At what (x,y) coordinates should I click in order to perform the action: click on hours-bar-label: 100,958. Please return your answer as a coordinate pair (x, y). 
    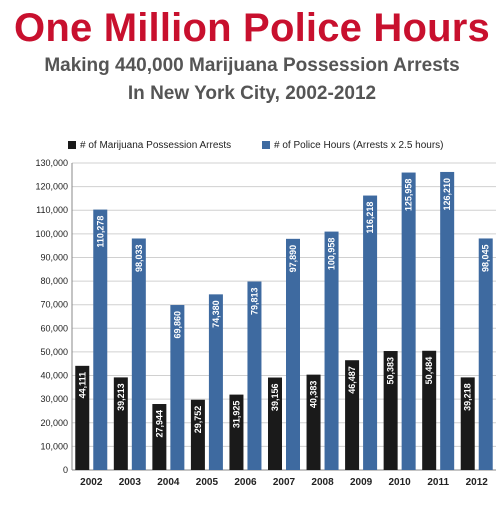
    Looking at the image, I should click on (332, 254).